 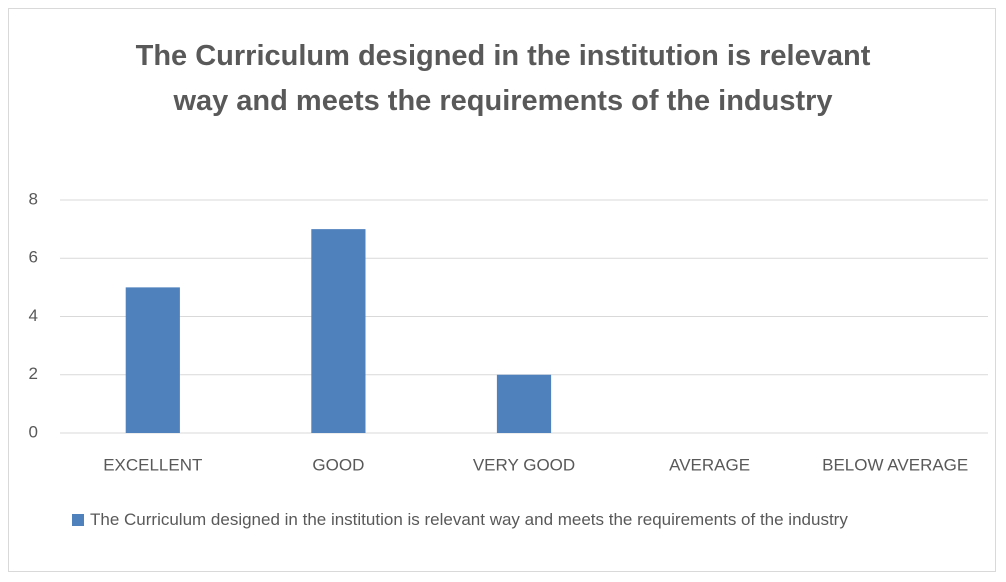 What do you see at coordinates (33, 431) in the screenshot?
I see `y-tick-label: 0` at bounding box center [33, 431].